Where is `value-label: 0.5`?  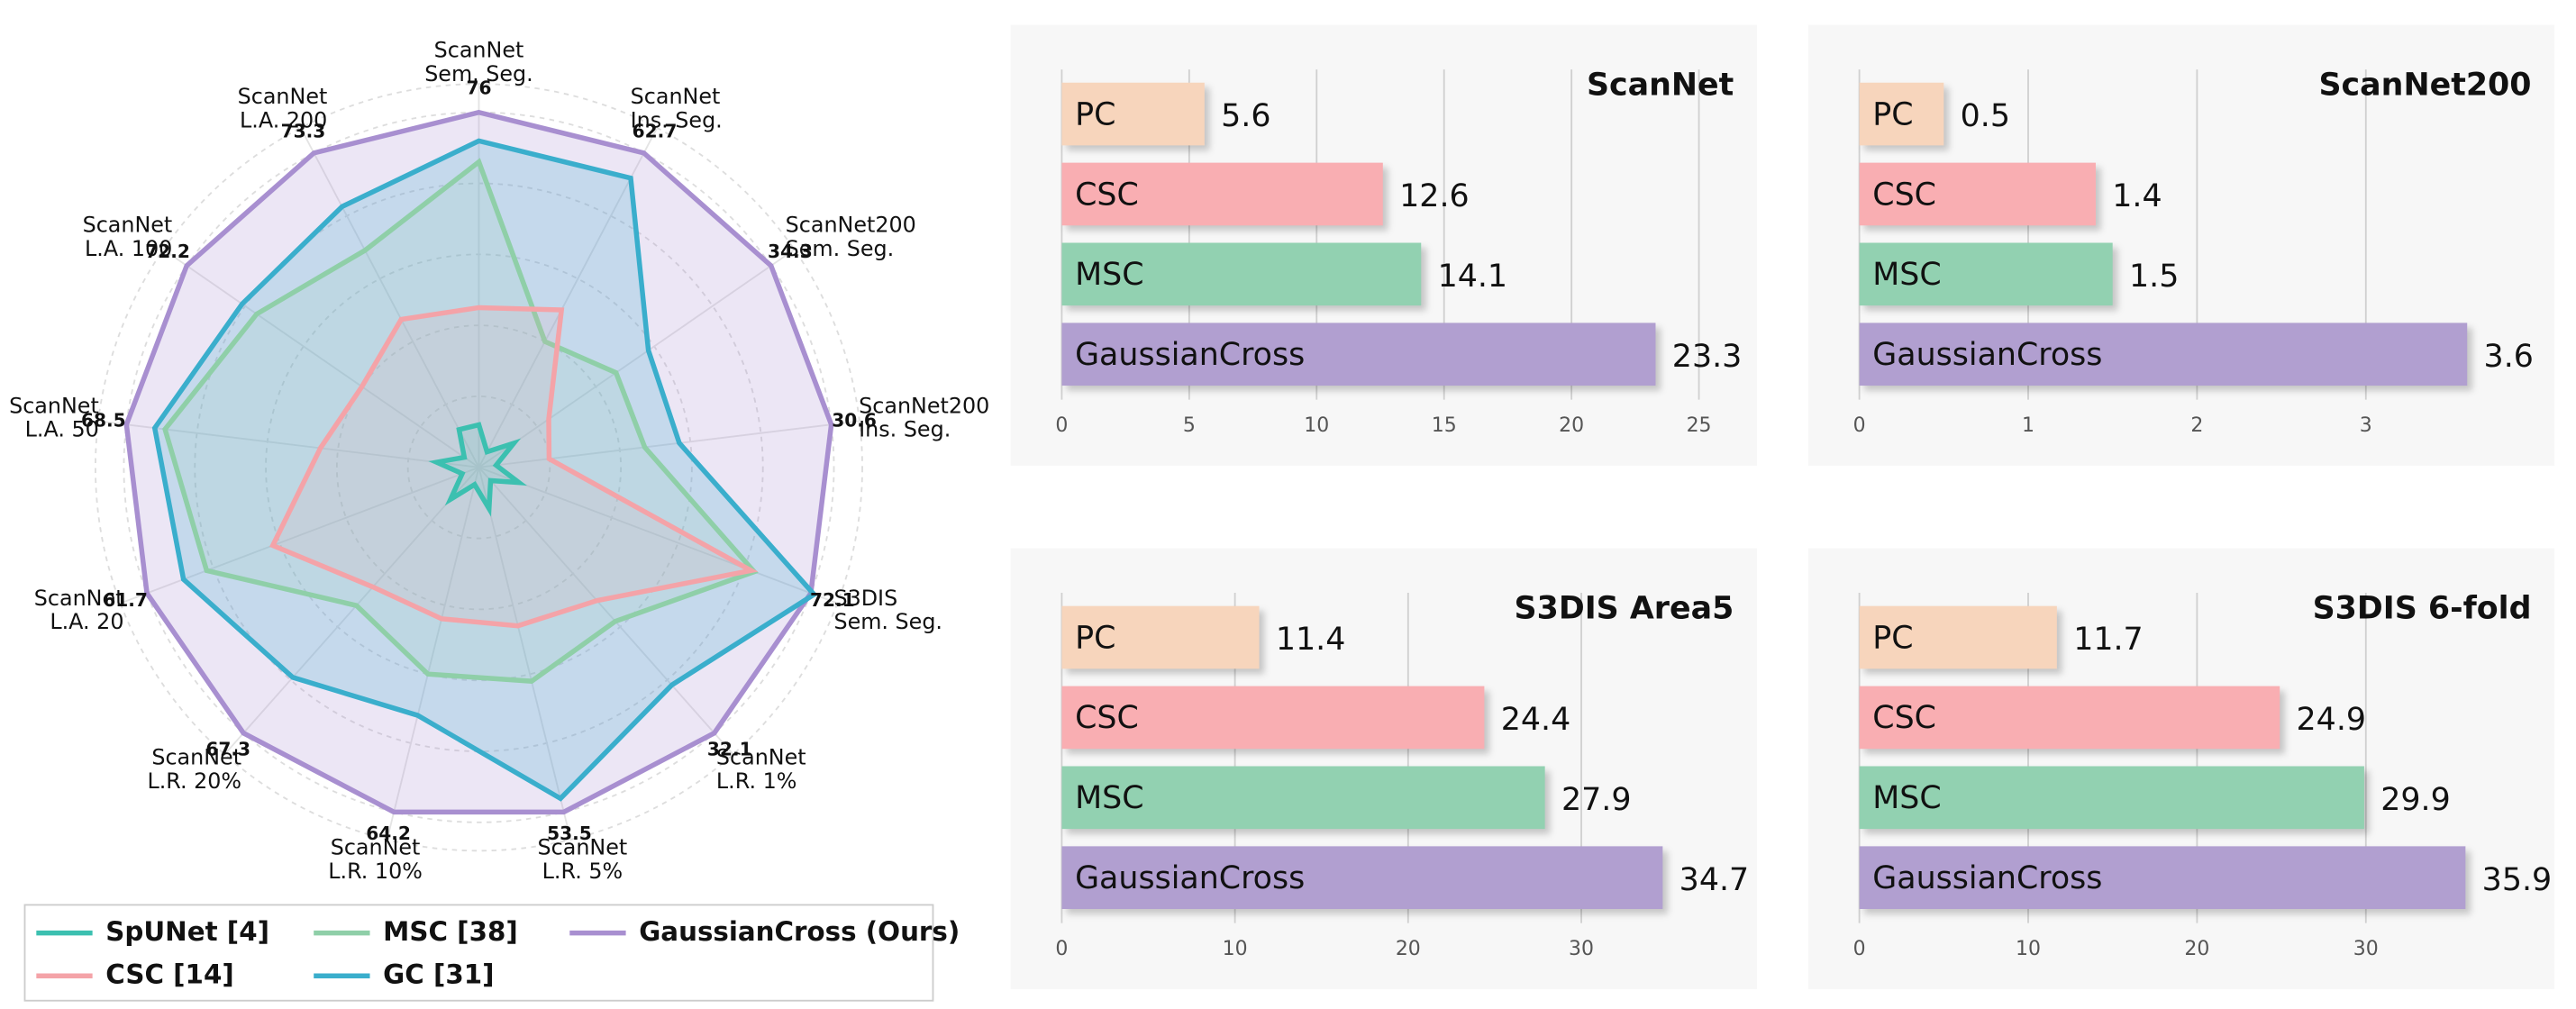 value-label: 0.5 is located at coordinates (1985, 116).